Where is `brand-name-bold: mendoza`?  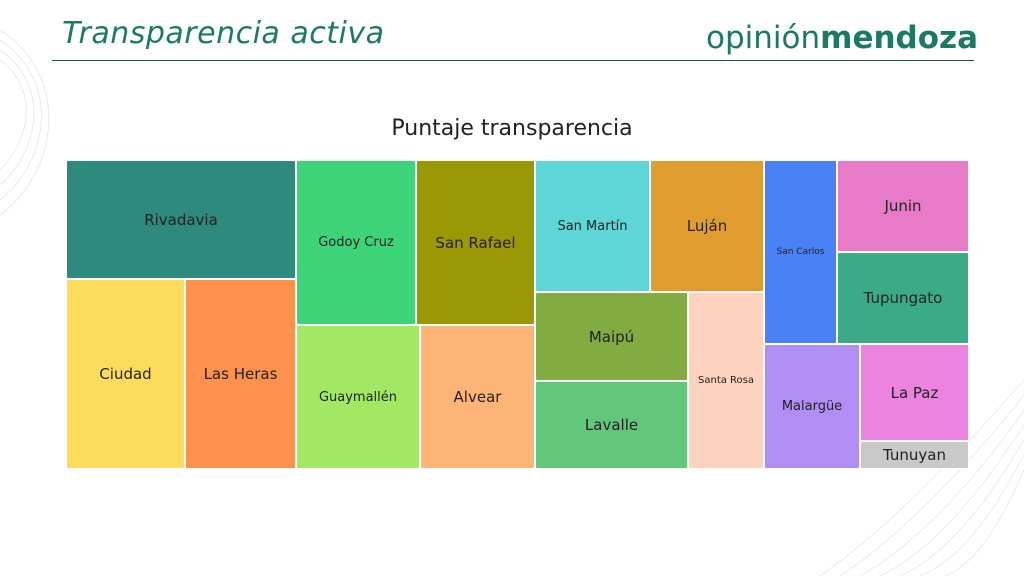
brand-name-bold: mendoza is located at coordinates (899, 38).